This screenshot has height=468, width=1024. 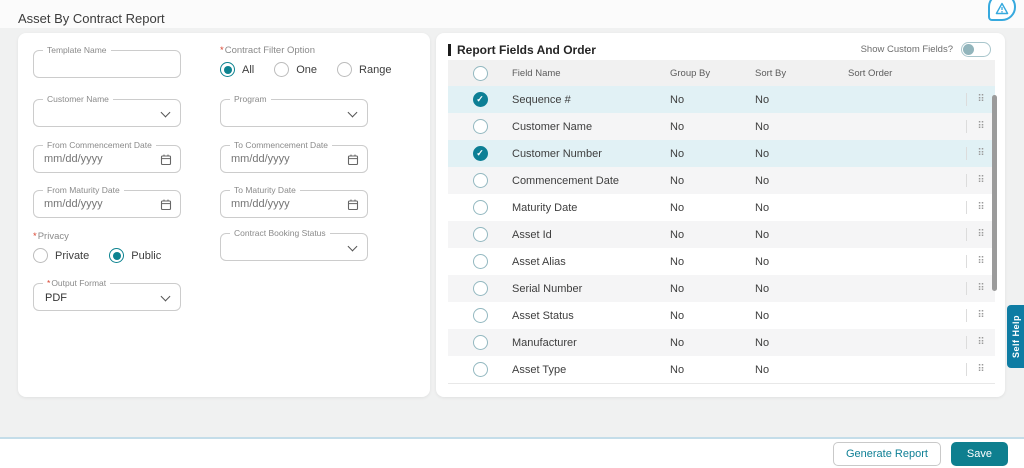 What do you see at coordinates (364, 69) in the screenshot?
I see `radio-range: Range` at bounding box center [364, 69].